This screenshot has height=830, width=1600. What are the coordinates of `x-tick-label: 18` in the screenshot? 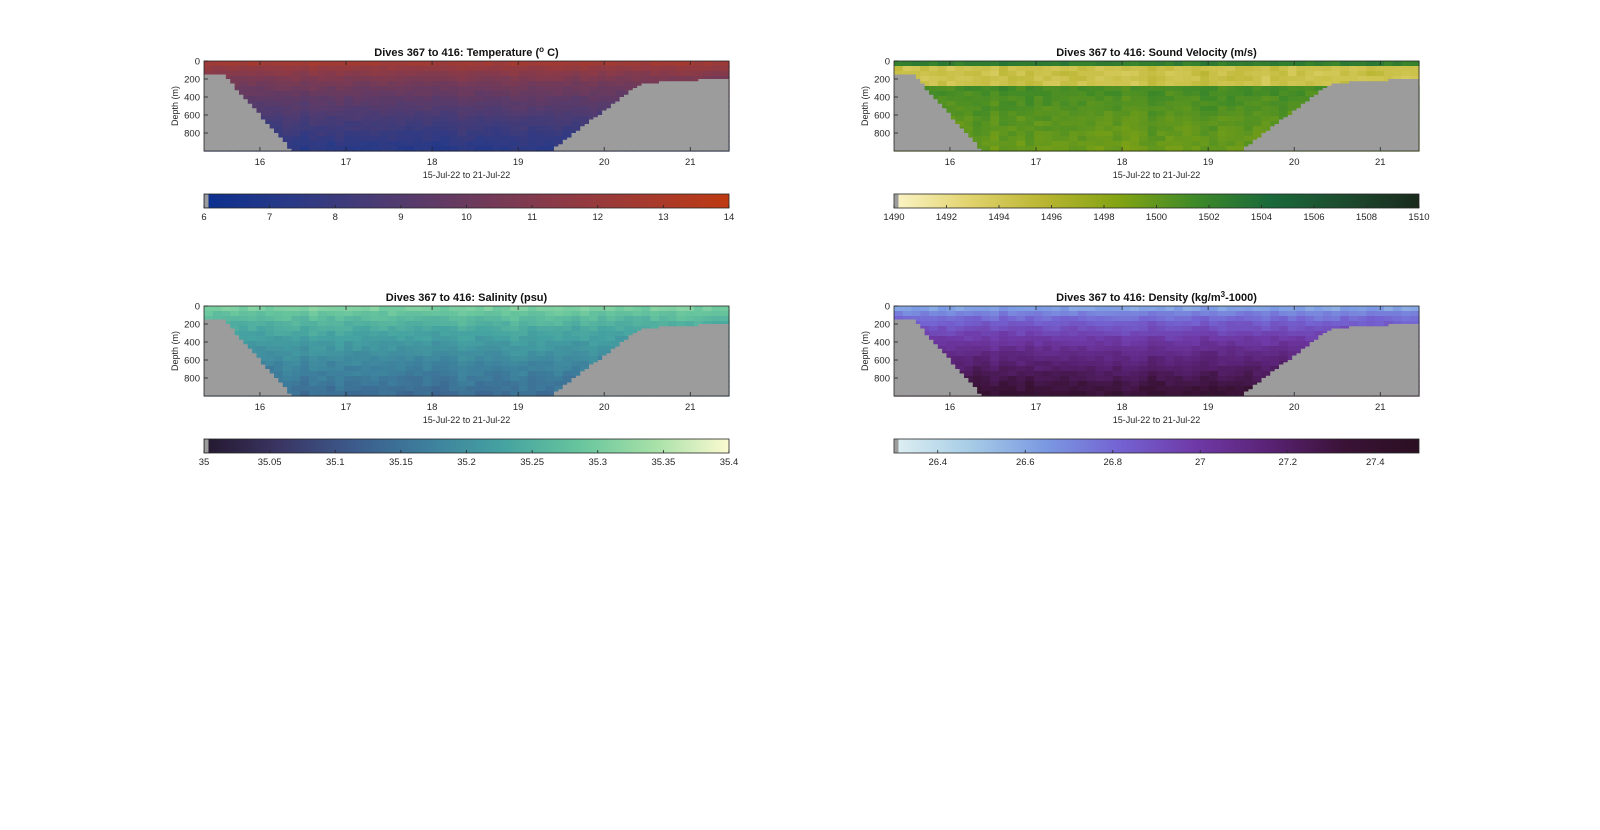 It's located at (432, 162).